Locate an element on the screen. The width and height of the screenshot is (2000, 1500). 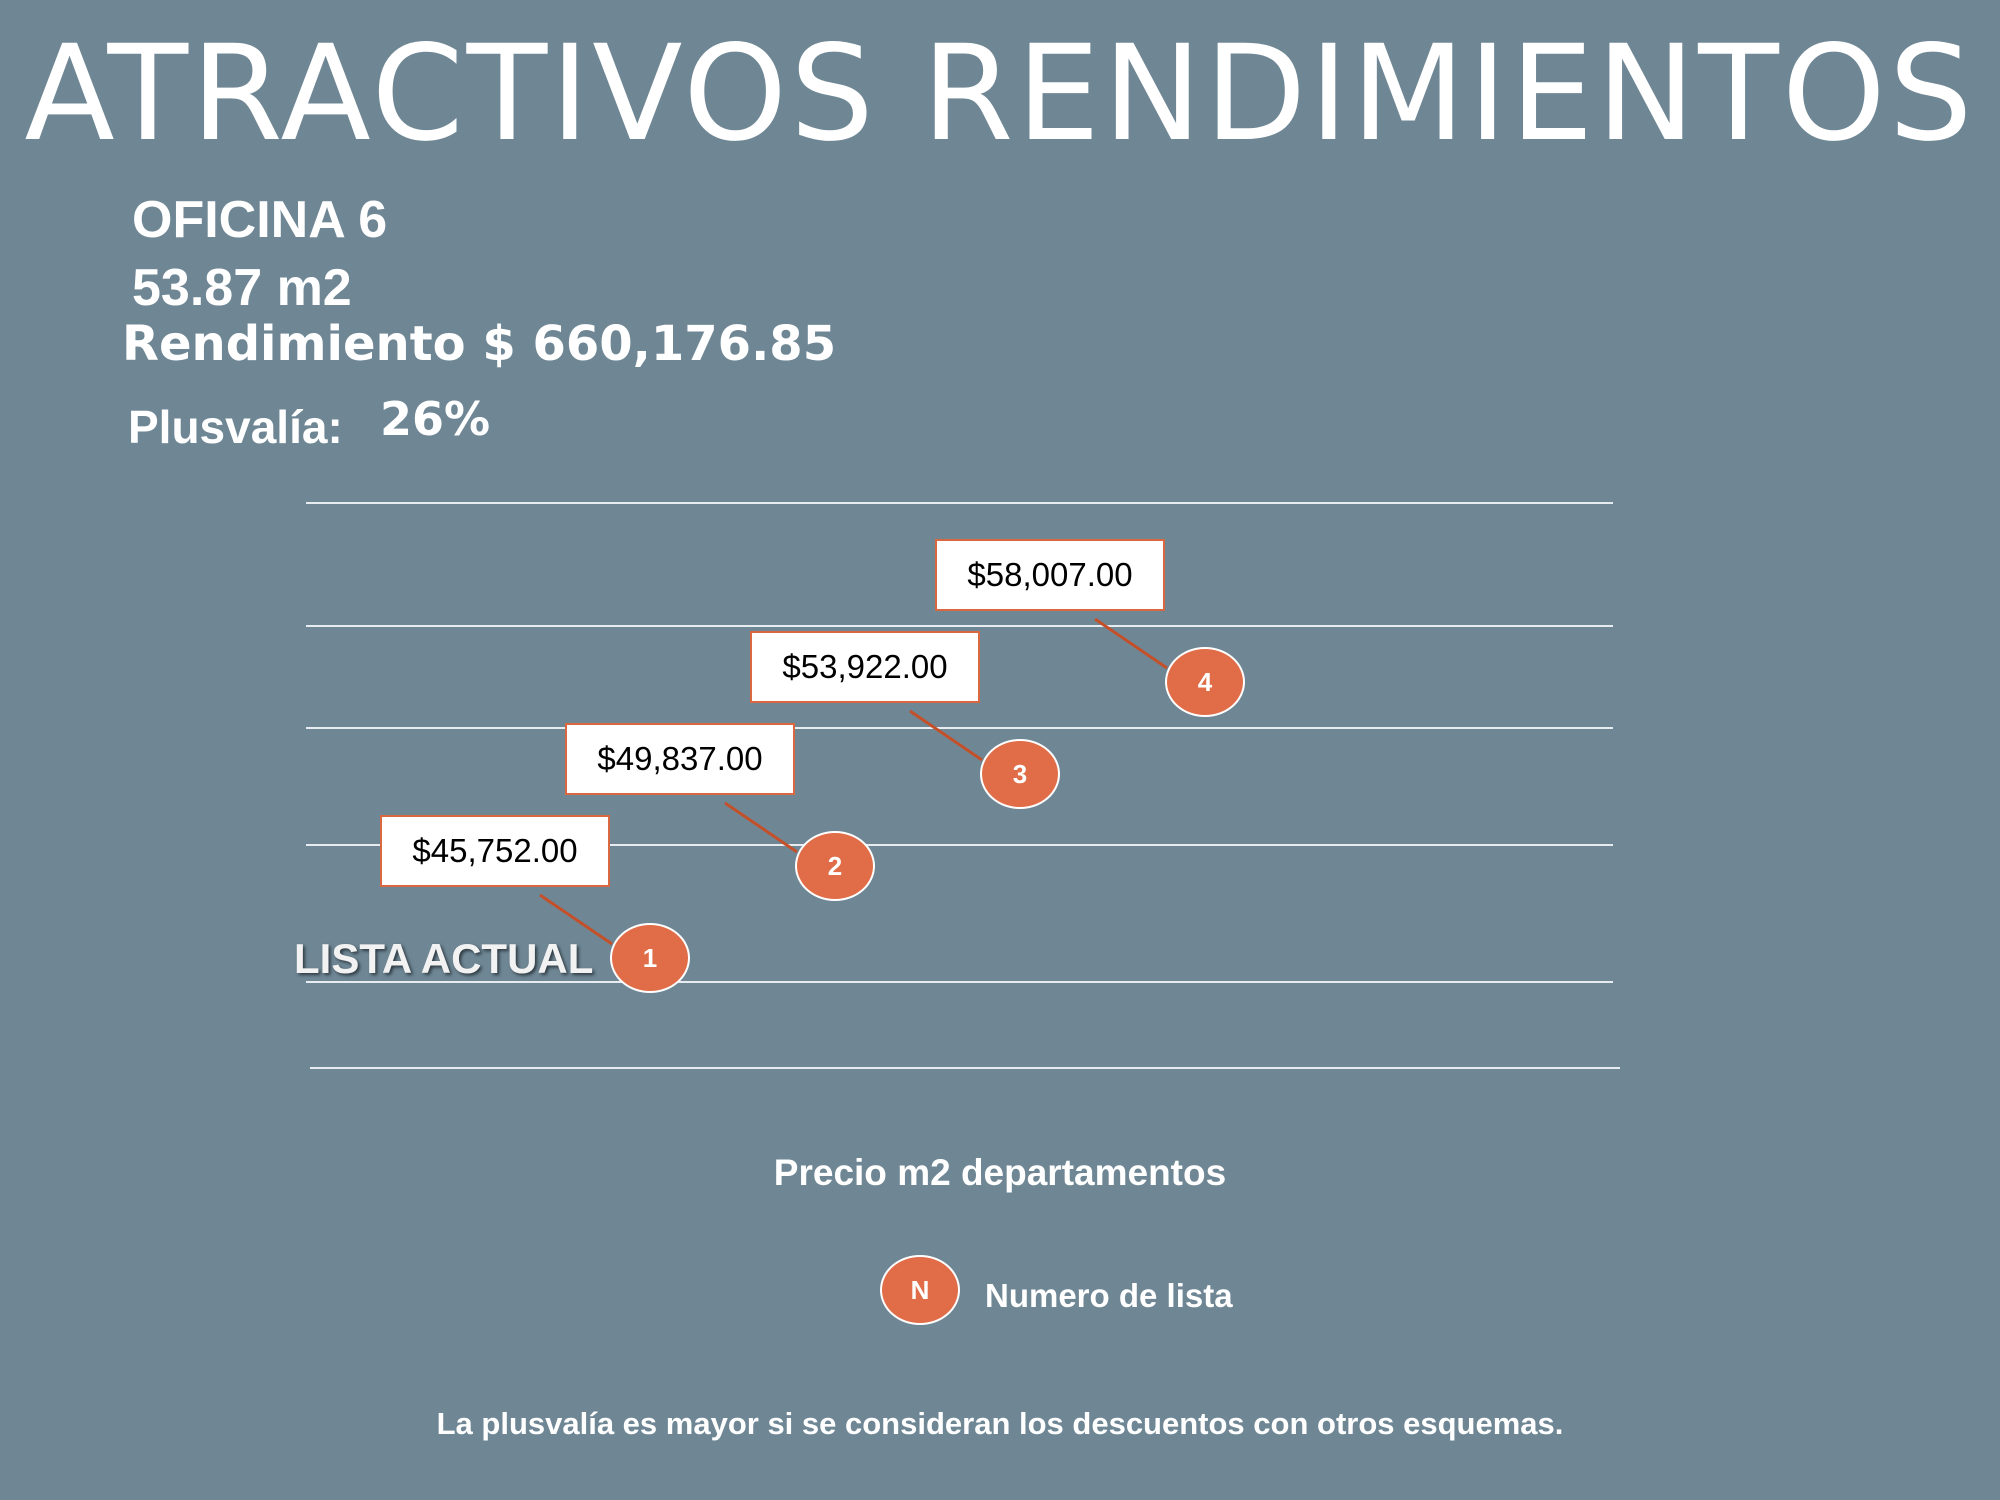
yield-text: Rendimiento $ 660,176.85 is located at coordinates (479, 344).